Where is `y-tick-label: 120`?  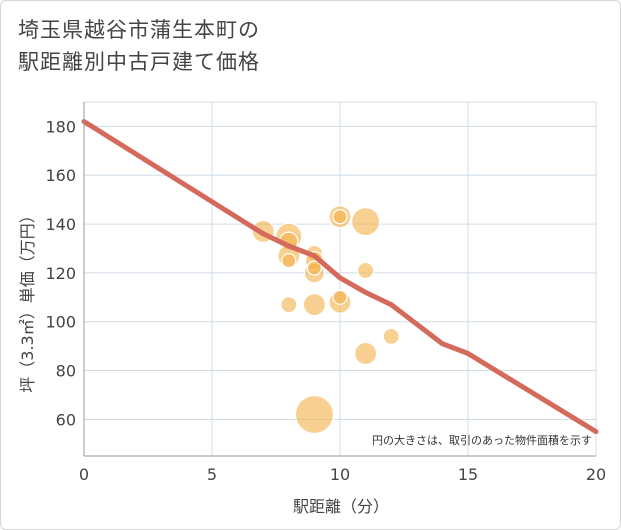 y-tick-label: 120 is located at coordinates (60, 273).